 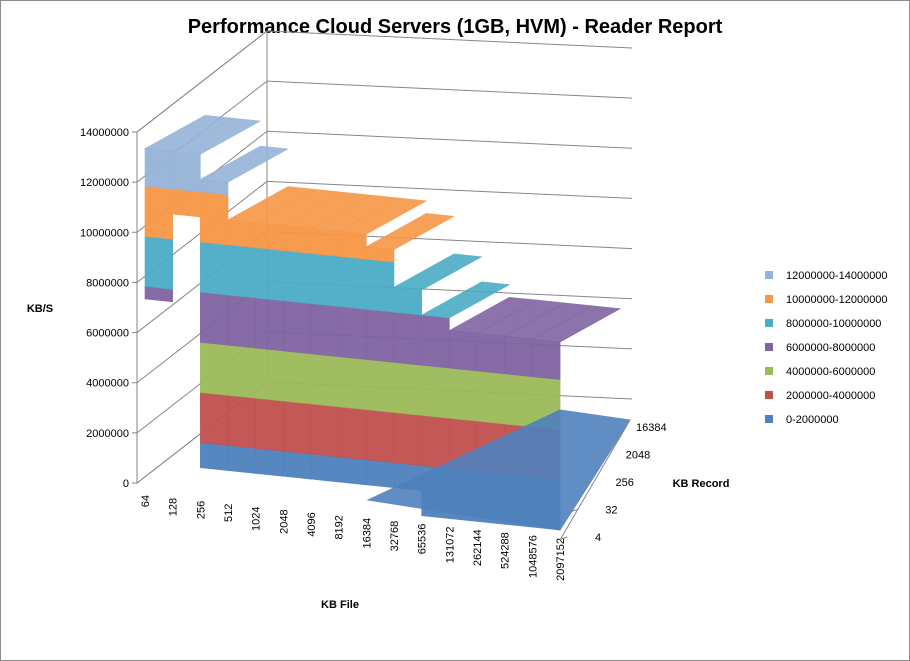 I want to click on legend-label: 2000000-4000000, so click(x=830, y=396).